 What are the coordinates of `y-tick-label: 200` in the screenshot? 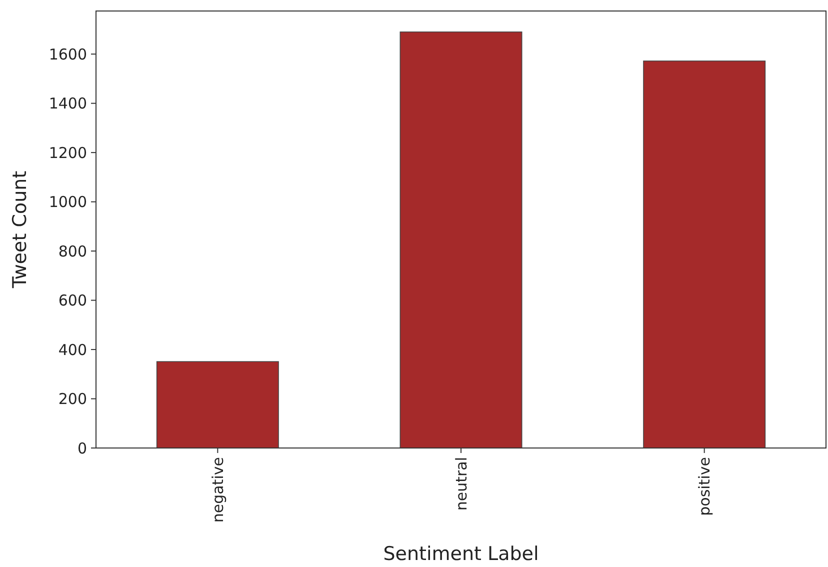 It's located at (72, 399).